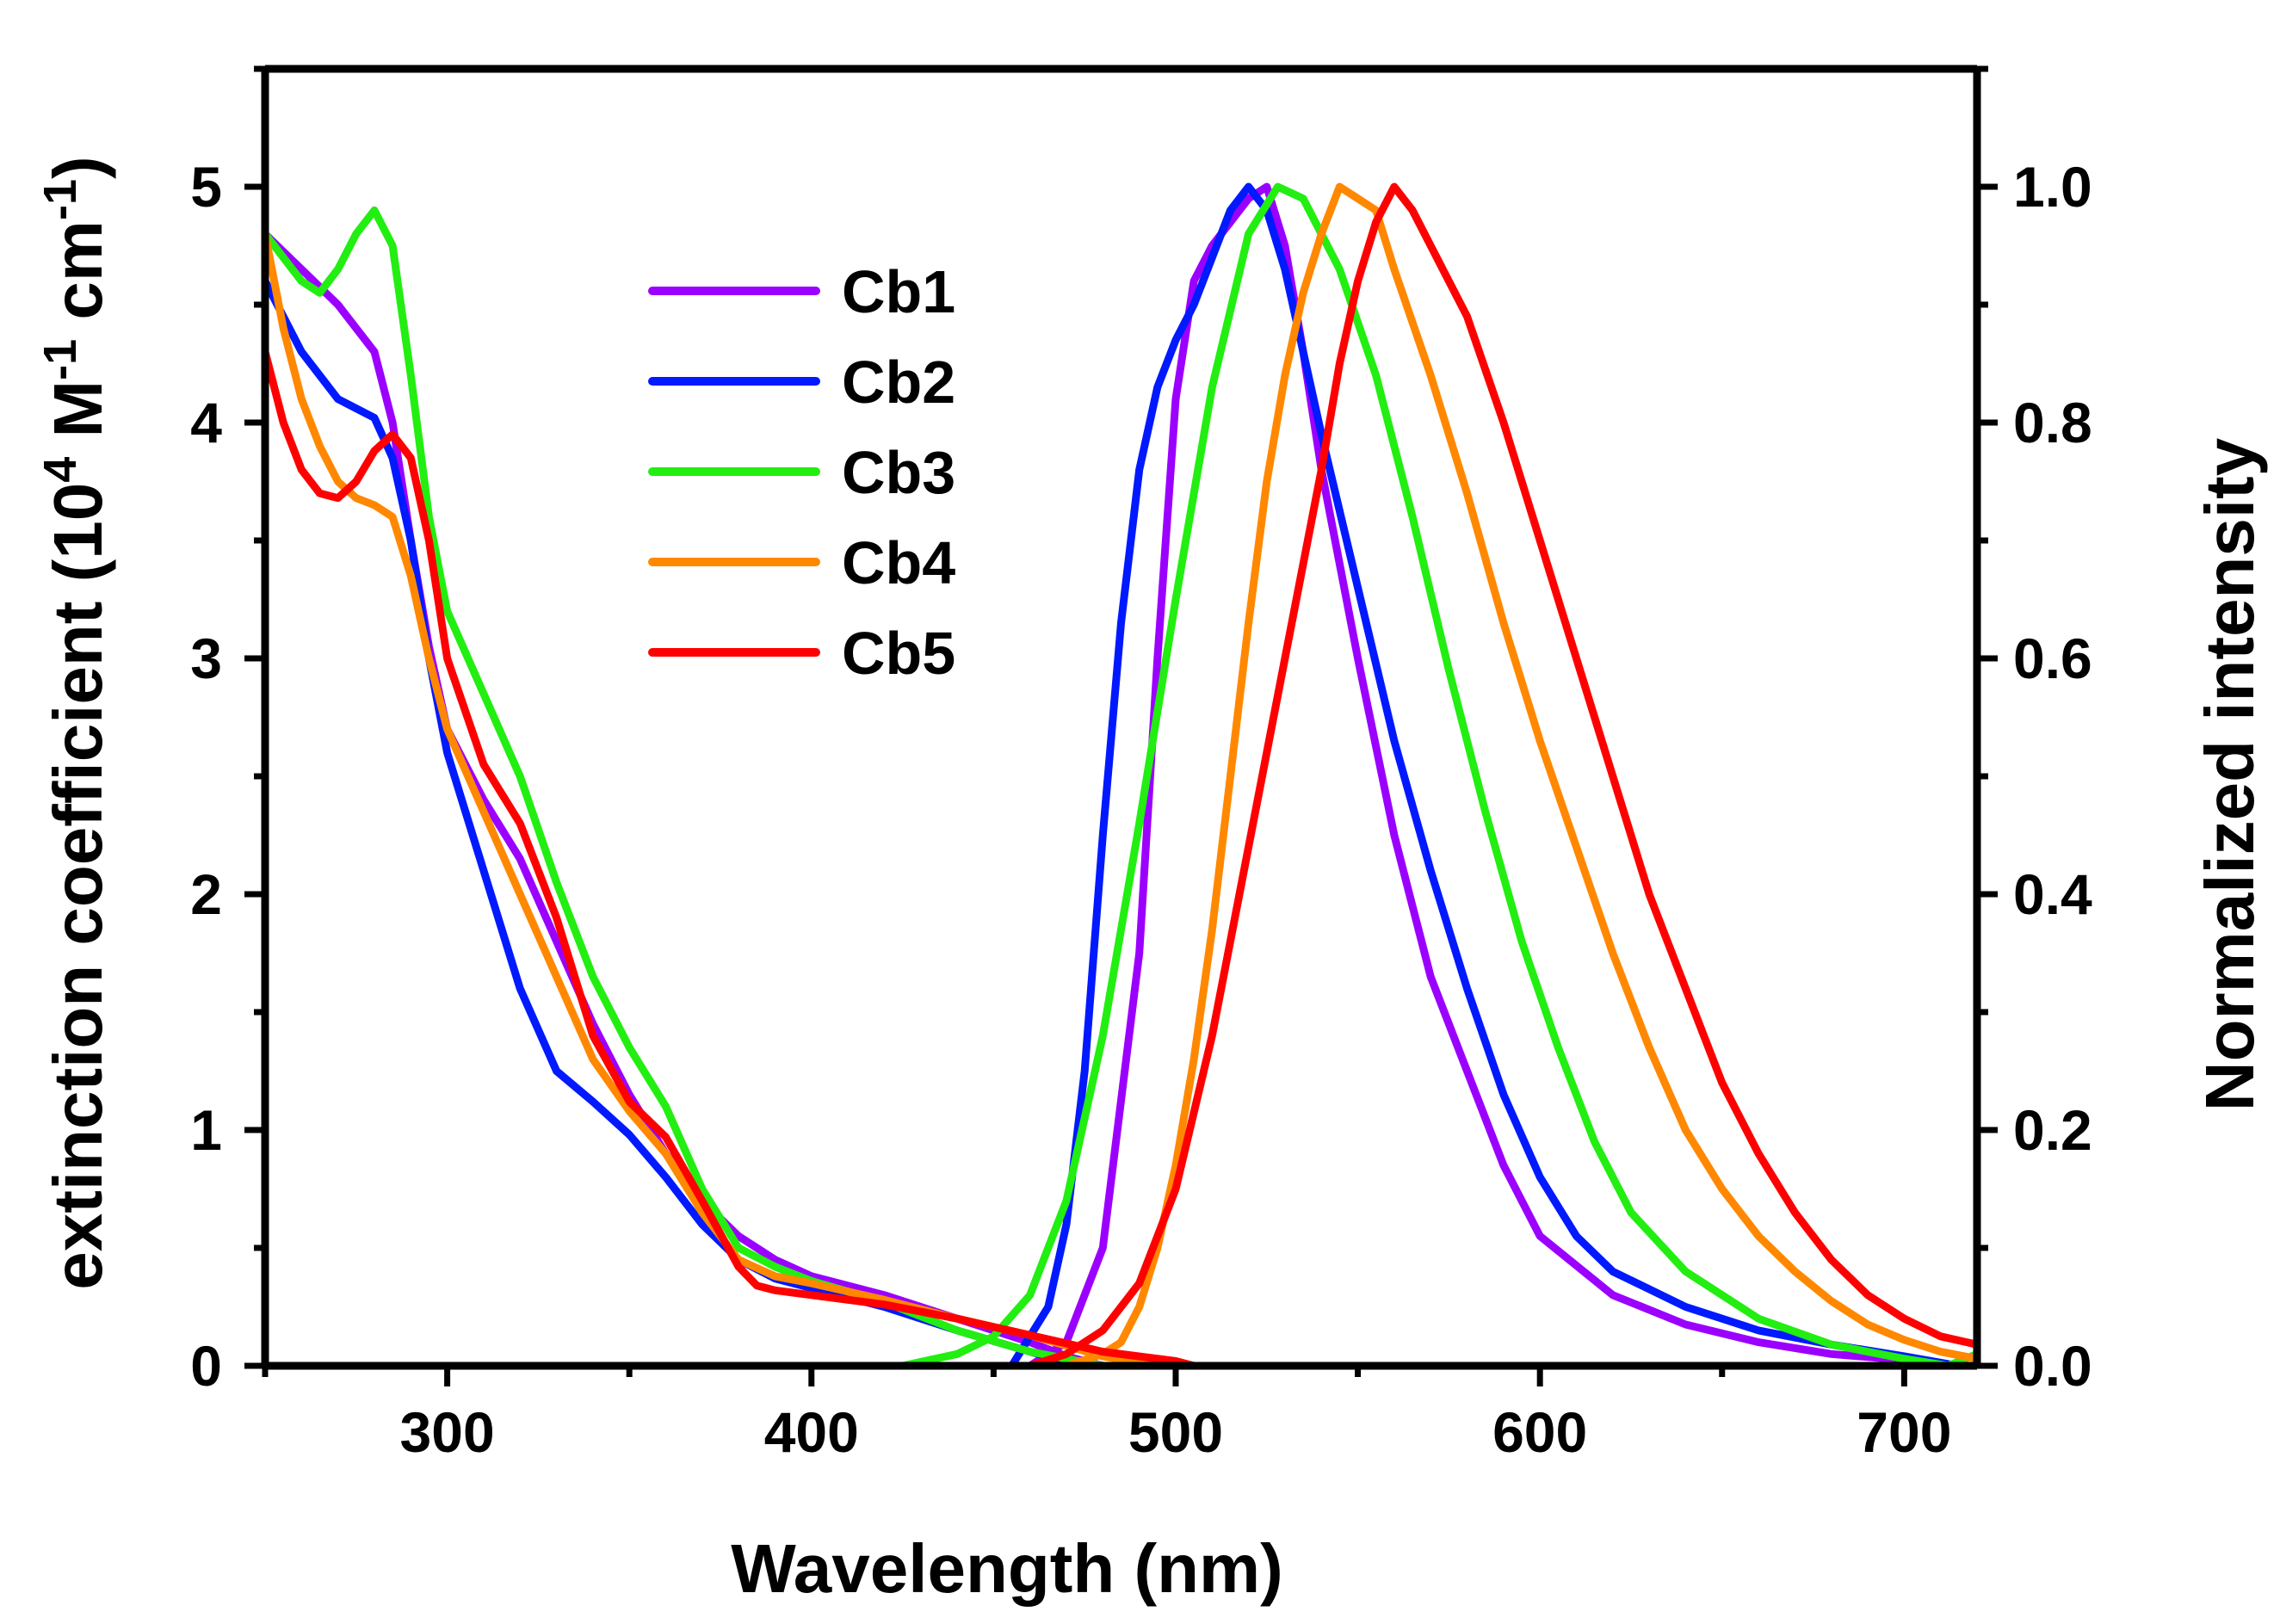 The width and height of the screenshot is (2280, 1624). Describe the element at coordinates (2052, 1130) in the screenshot. I see `y-right-tick-label: 0.2` at that location.